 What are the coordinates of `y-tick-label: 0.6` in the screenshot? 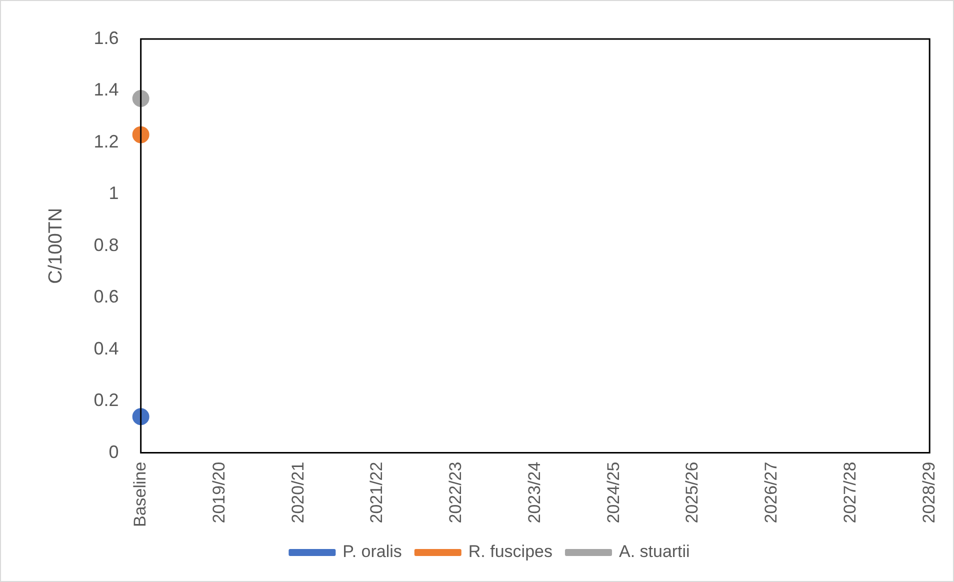 It's located at (106, 296).